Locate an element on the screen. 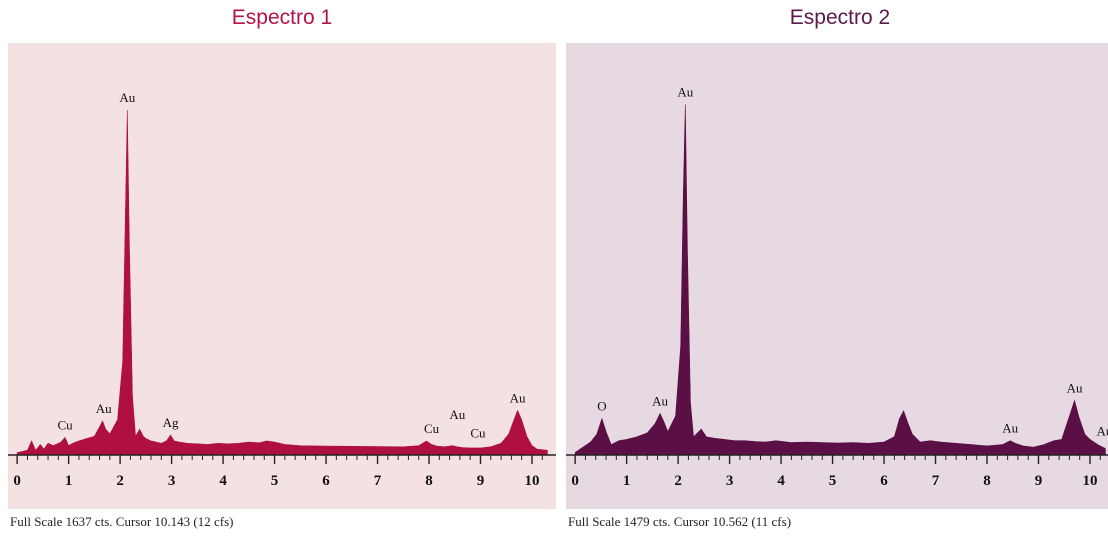 This screenshot has height=537, width=1108. peak-label: O is located at coordinates (601, 406).